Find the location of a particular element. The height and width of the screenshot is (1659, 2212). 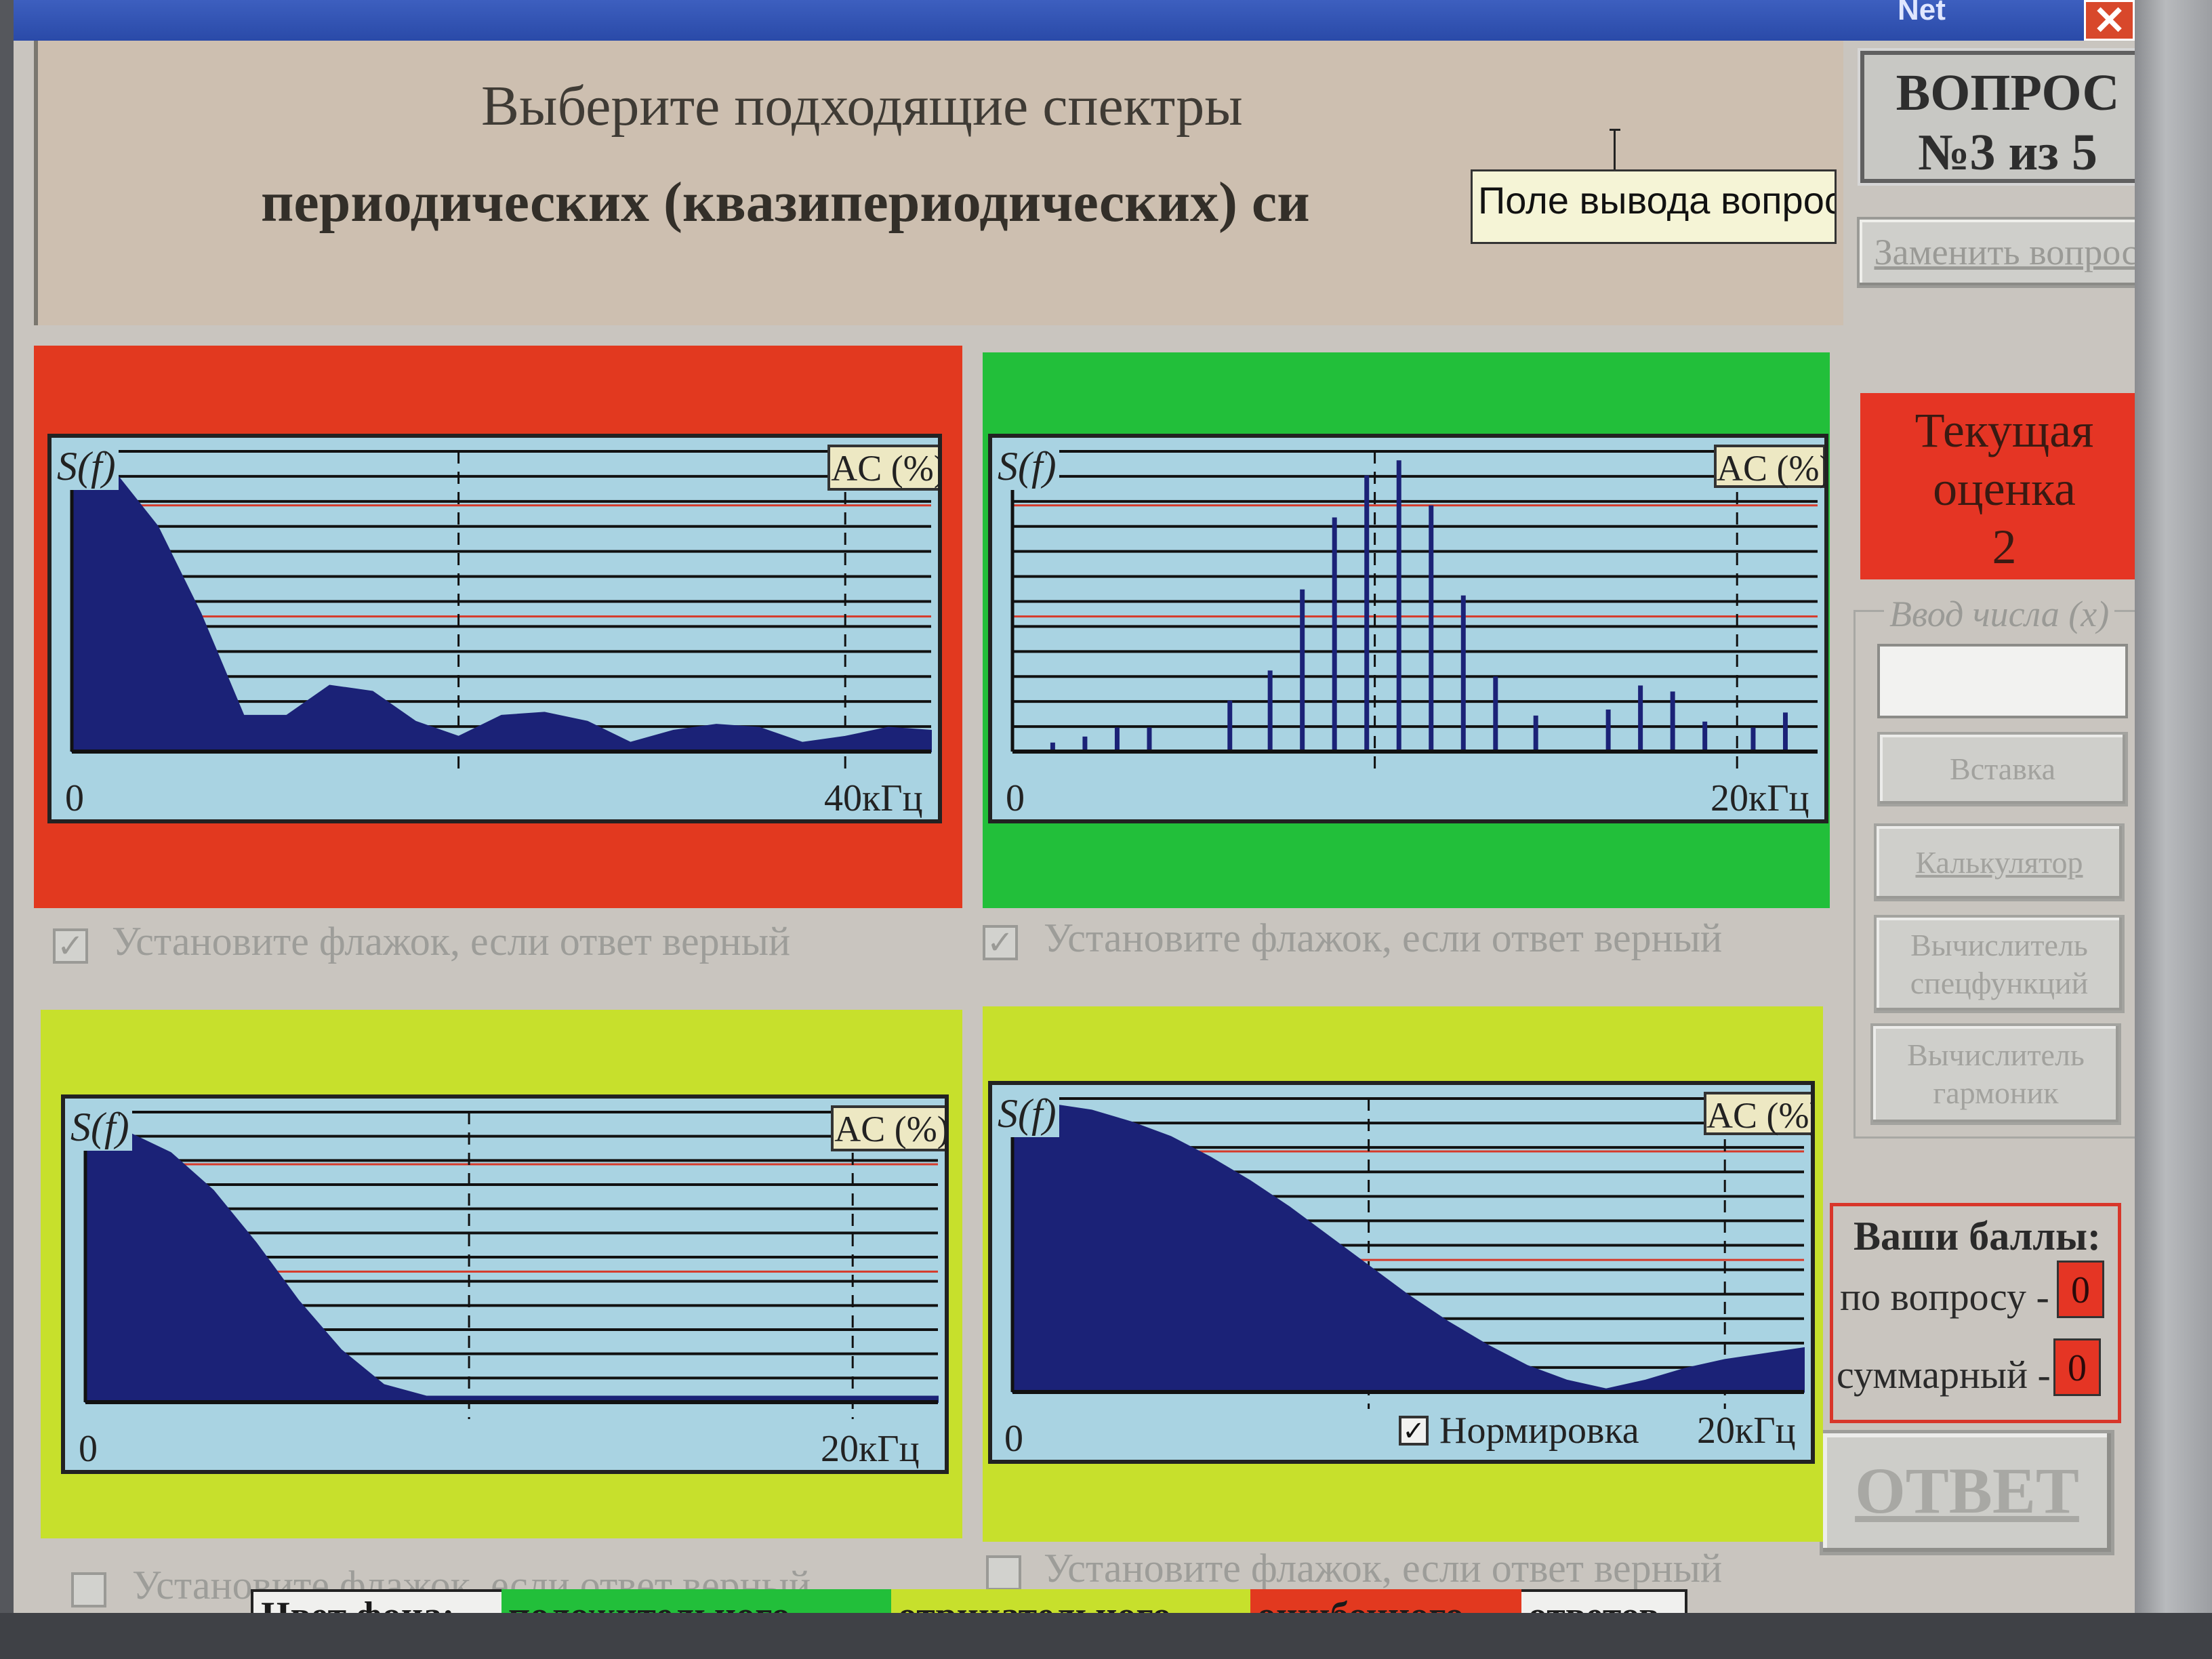

spectrum-panel-4: S(f) AC (%) 0 ✓ Нормировка 20кГц is located at coordinates (1403, 1274).